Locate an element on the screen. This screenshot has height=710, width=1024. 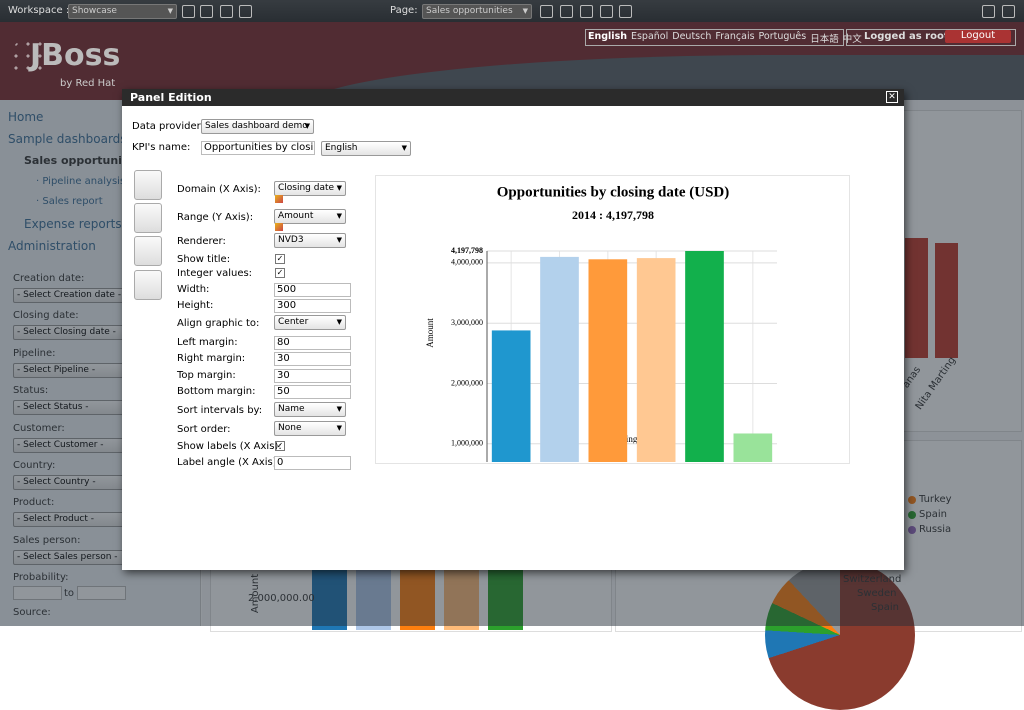
language-link: 中文 is located at coordinates (852, 39).